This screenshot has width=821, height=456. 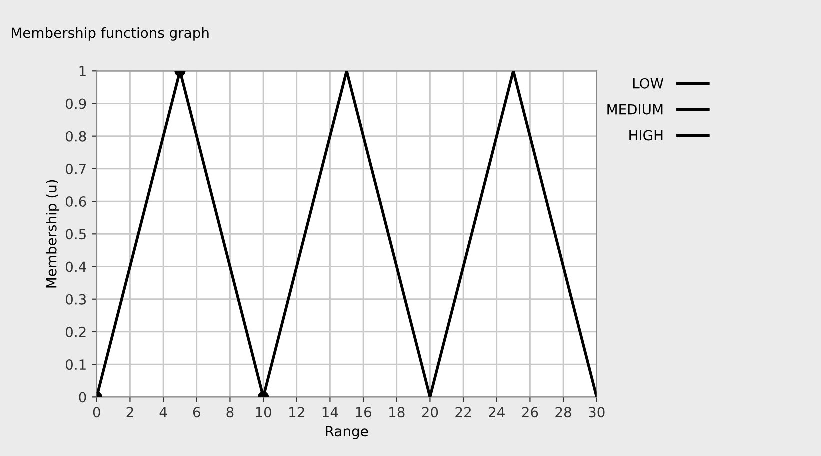 What do you see at coordinates (76, 267) in the screenshot?
I see `y-tick-label: 0.4` at bounding box center [76, 267].